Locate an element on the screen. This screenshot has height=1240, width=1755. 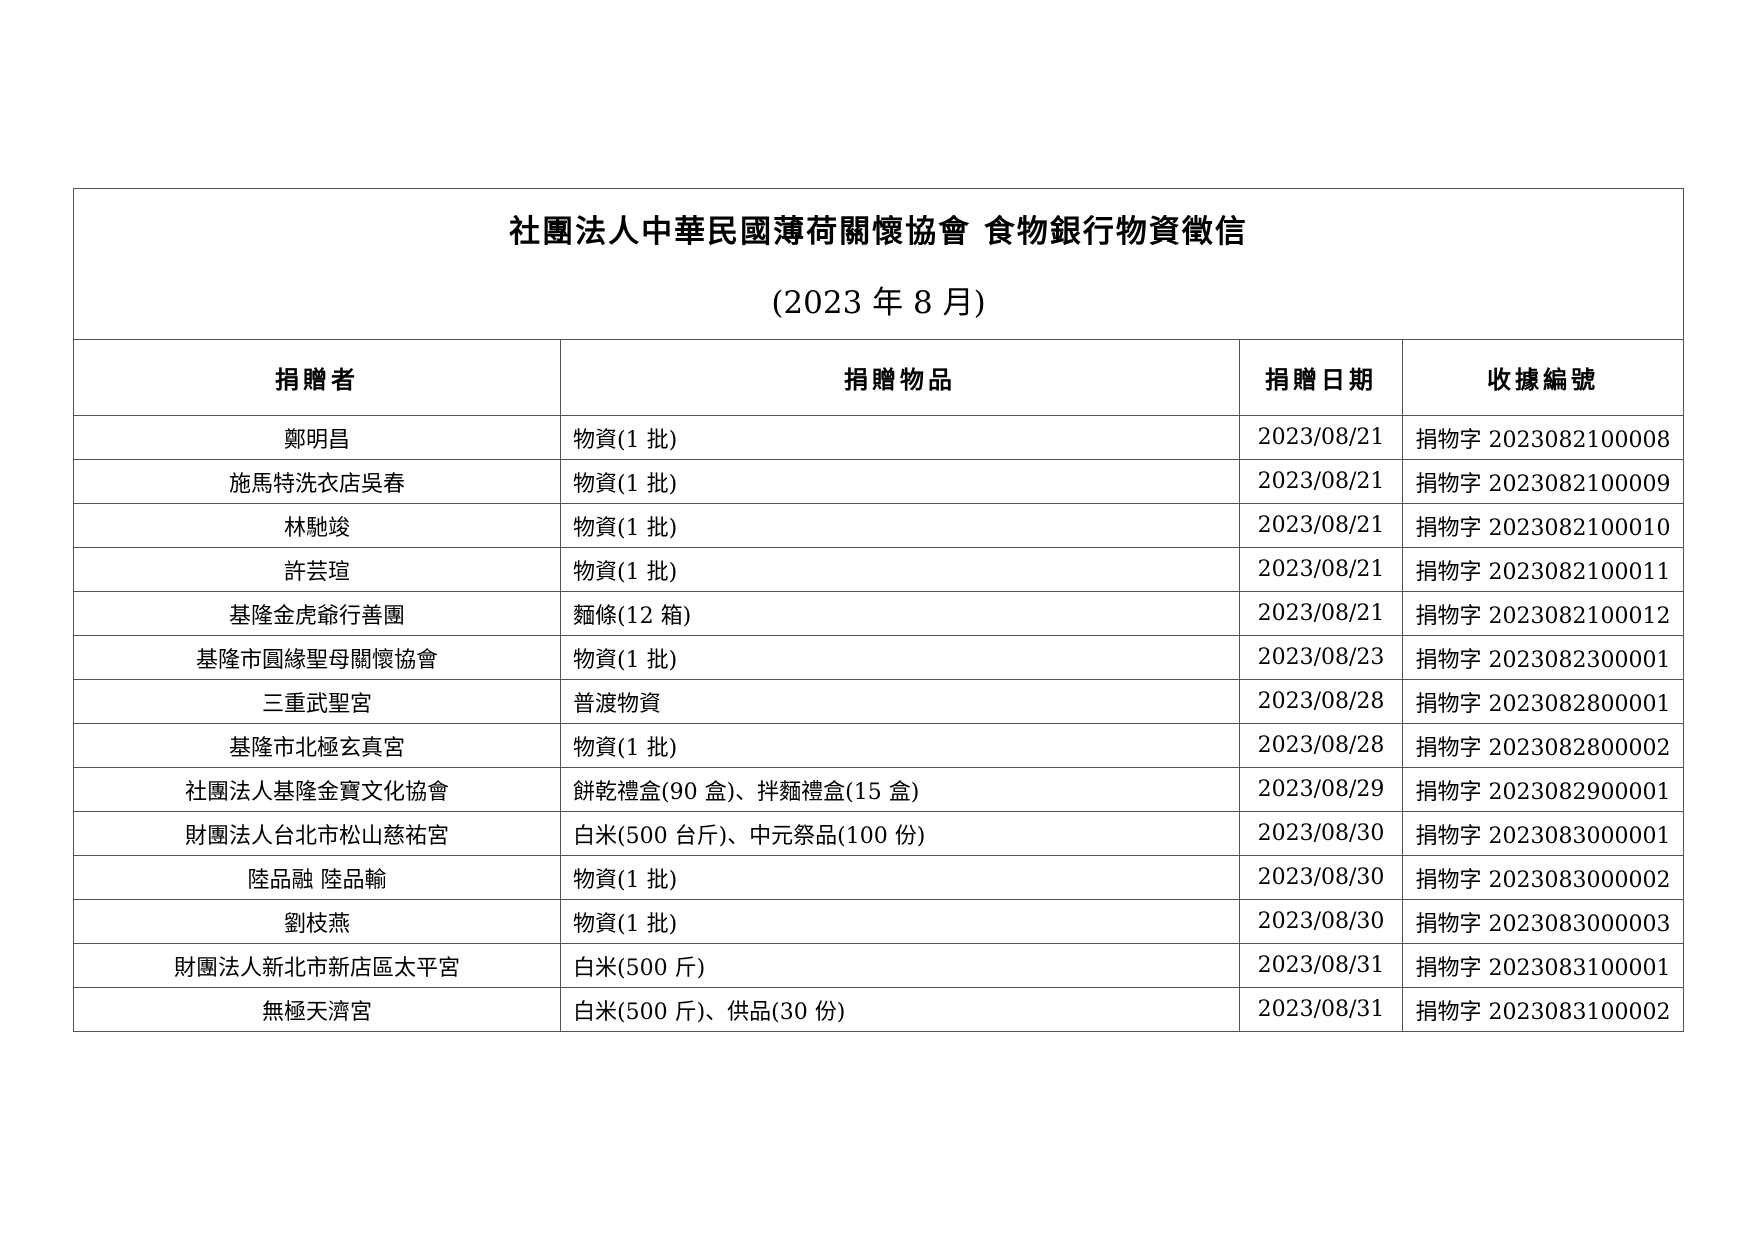
cell-receipt: 捐物字 2023082100010 is located at coordinates (1543, 525).